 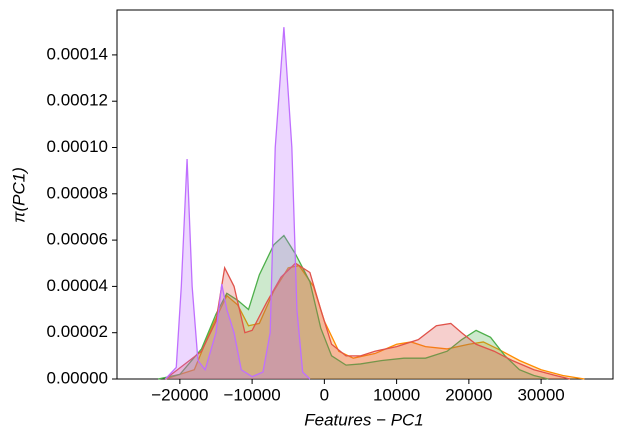 What do you see at coordinates (77, 100) in the screenshot?
I see `y-tick-label: 0.00012` at bounding box center [77, 100].